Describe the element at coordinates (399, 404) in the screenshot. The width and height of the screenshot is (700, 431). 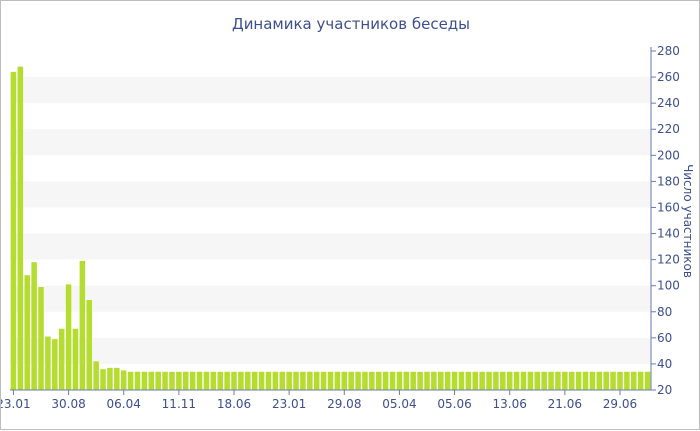
I see `x-tick-label: 05.04` at that location.